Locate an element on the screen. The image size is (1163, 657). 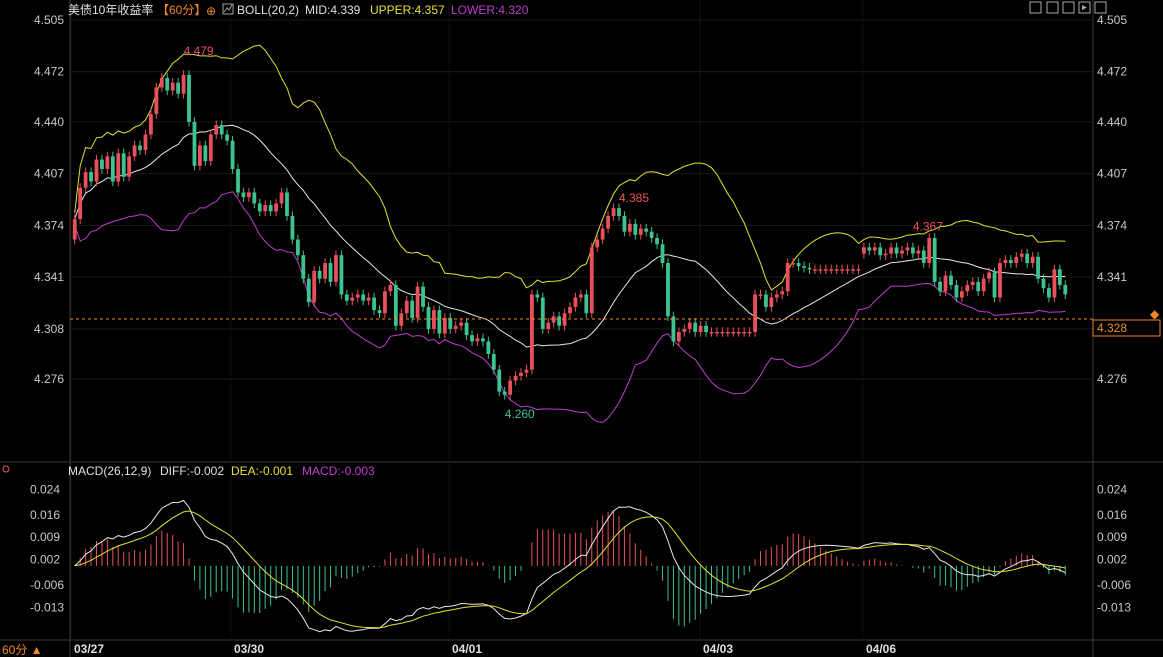
boll-icon is located at coordinates (228, 9).